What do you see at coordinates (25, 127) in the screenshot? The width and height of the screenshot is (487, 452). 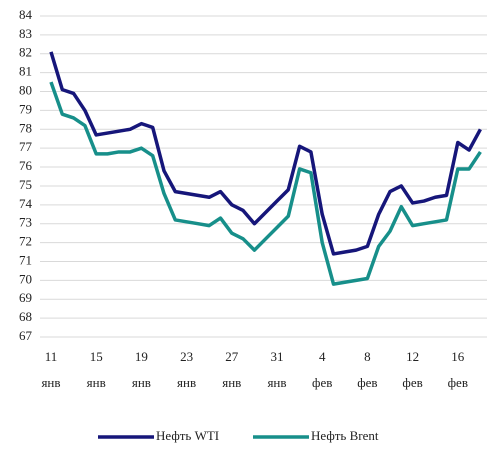 I see `y-tick-label: 78` at bounding box center [25, 127].